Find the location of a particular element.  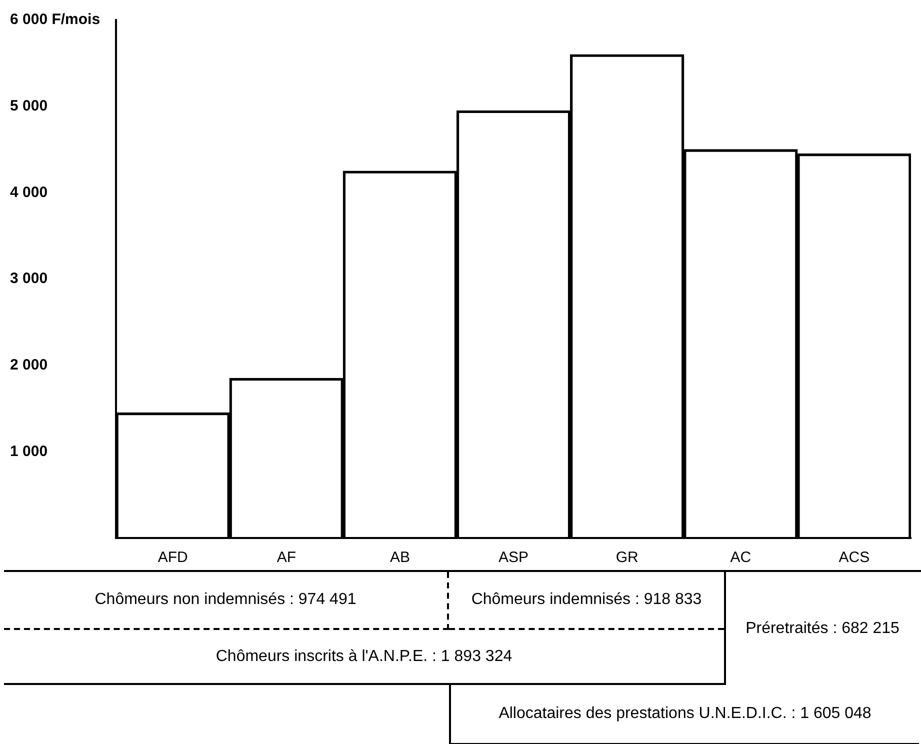

text: Allocataires des prestations U.N.E.D.I.C. : 1 605 048 is located at coordinates (684, 714).